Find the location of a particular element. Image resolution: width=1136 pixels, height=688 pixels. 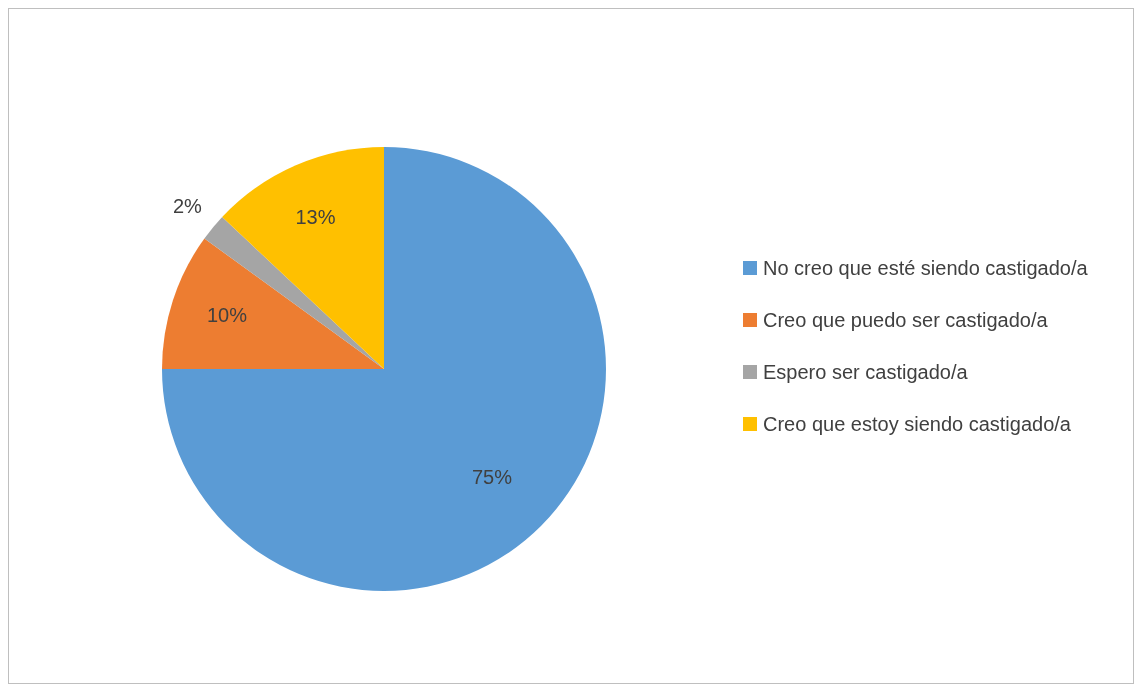

data-label: 75% is located at coordinates (492, 477).